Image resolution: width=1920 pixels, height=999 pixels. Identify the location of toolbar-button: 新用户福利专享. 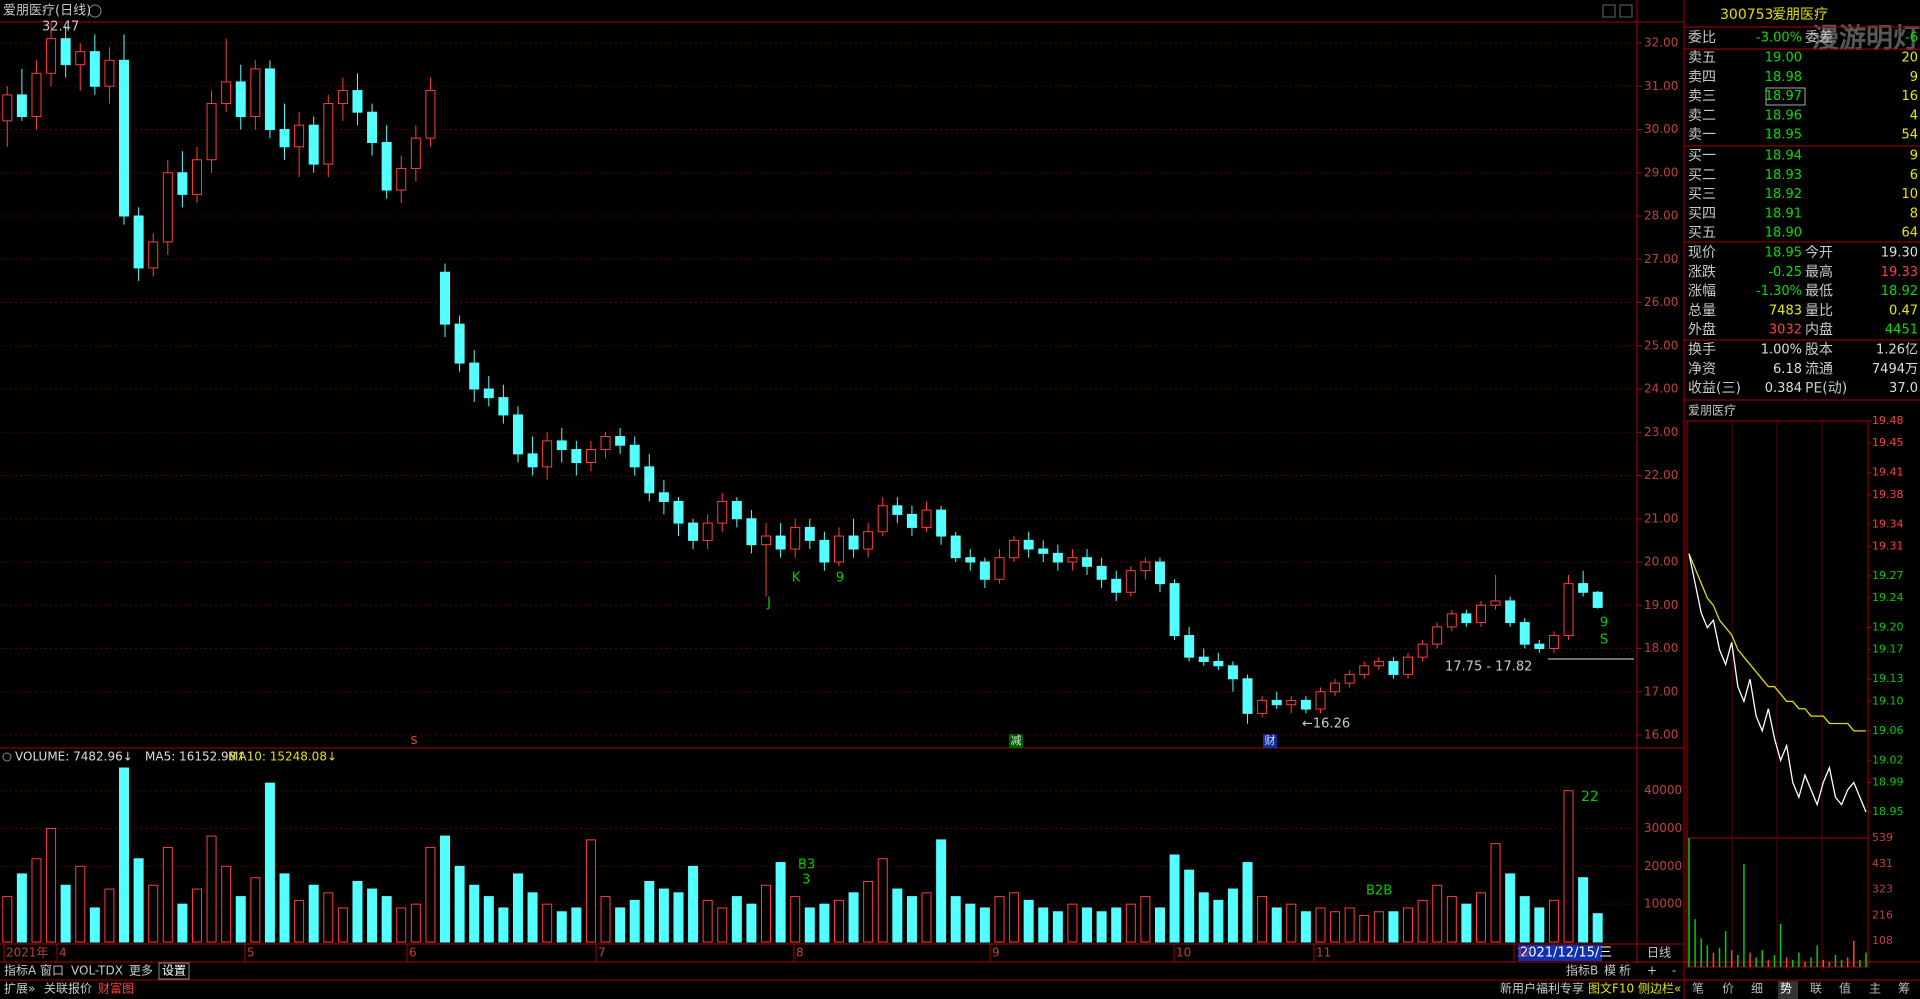
(1542, 988).